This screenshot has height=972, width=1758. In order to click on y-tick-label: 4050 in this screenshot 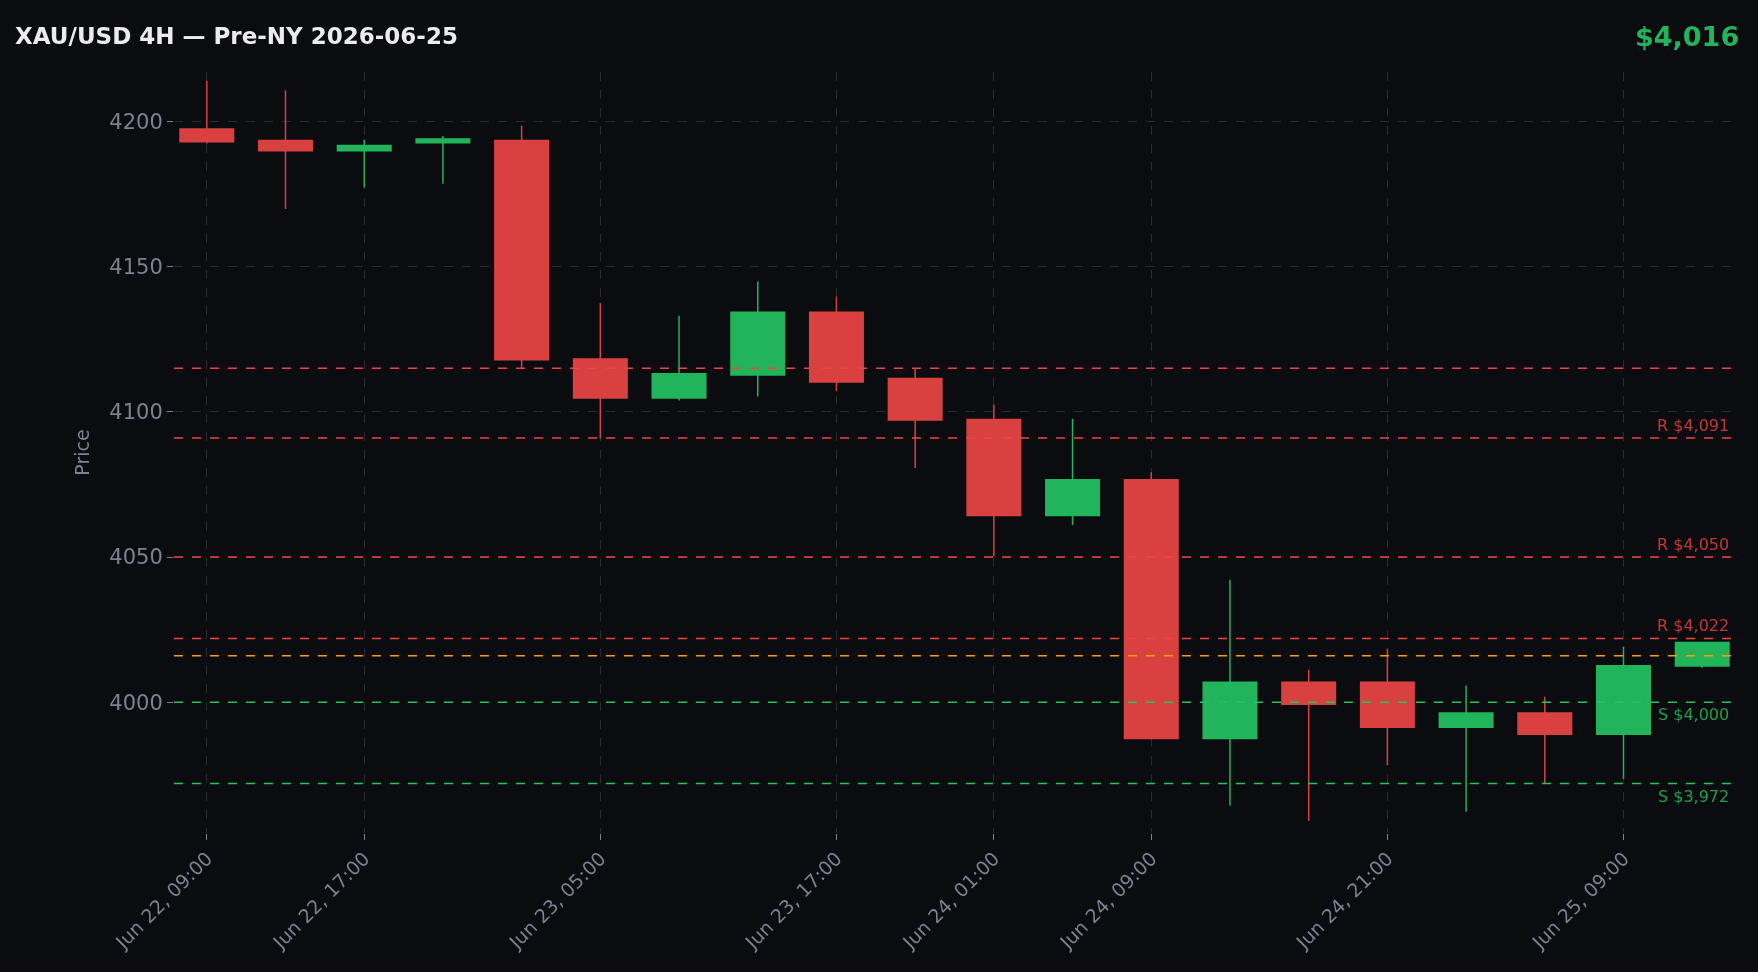, I will do `click(136, 557)`.